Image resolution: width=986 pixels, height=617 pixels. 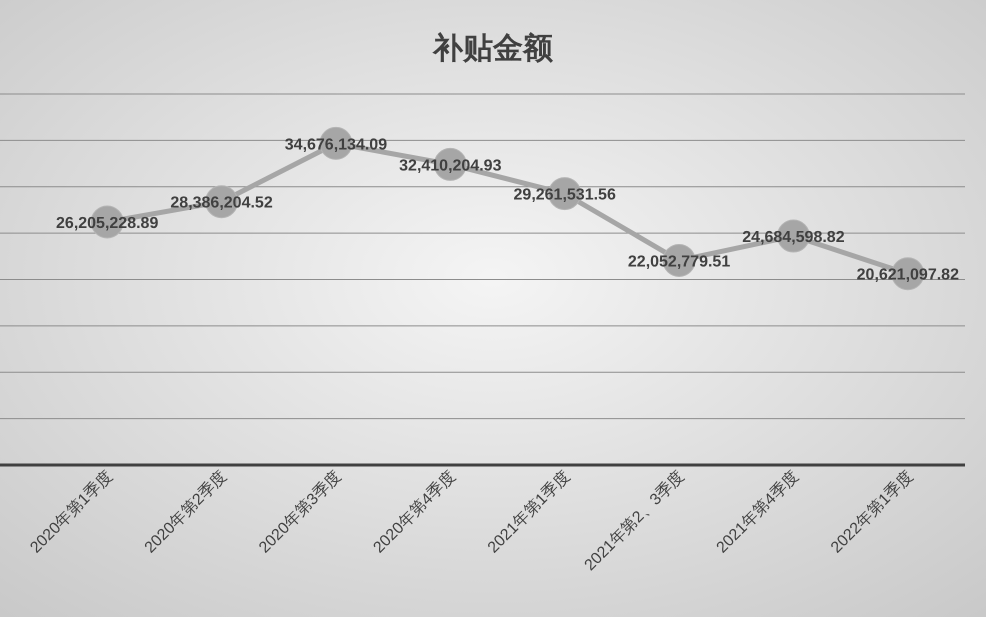 I want to click on chart-title: 补贴金额, so click(x=492, y=48).